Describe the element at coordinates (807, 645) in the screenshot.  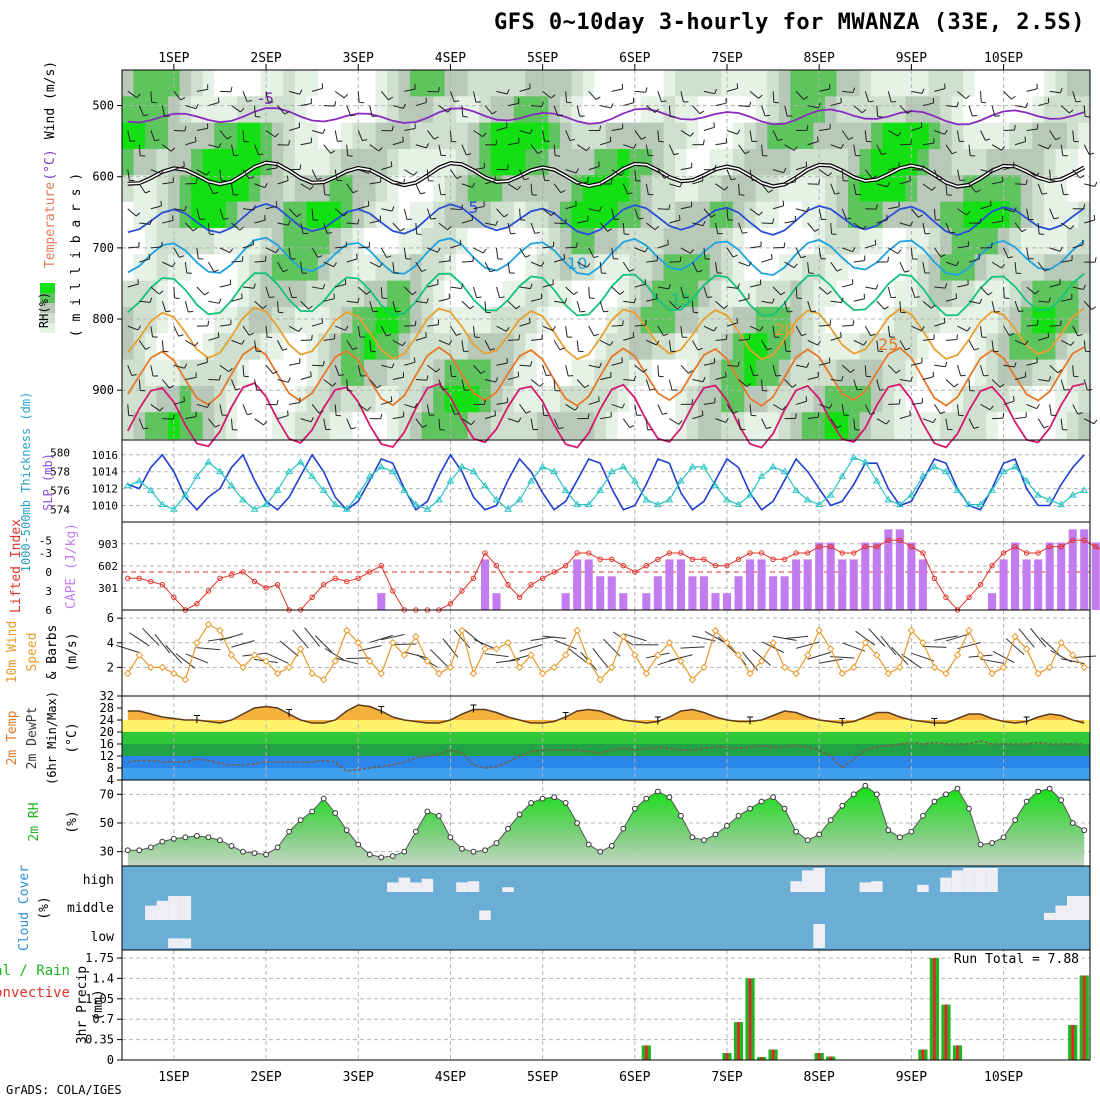
I see `surface-wind-barb` at that location.